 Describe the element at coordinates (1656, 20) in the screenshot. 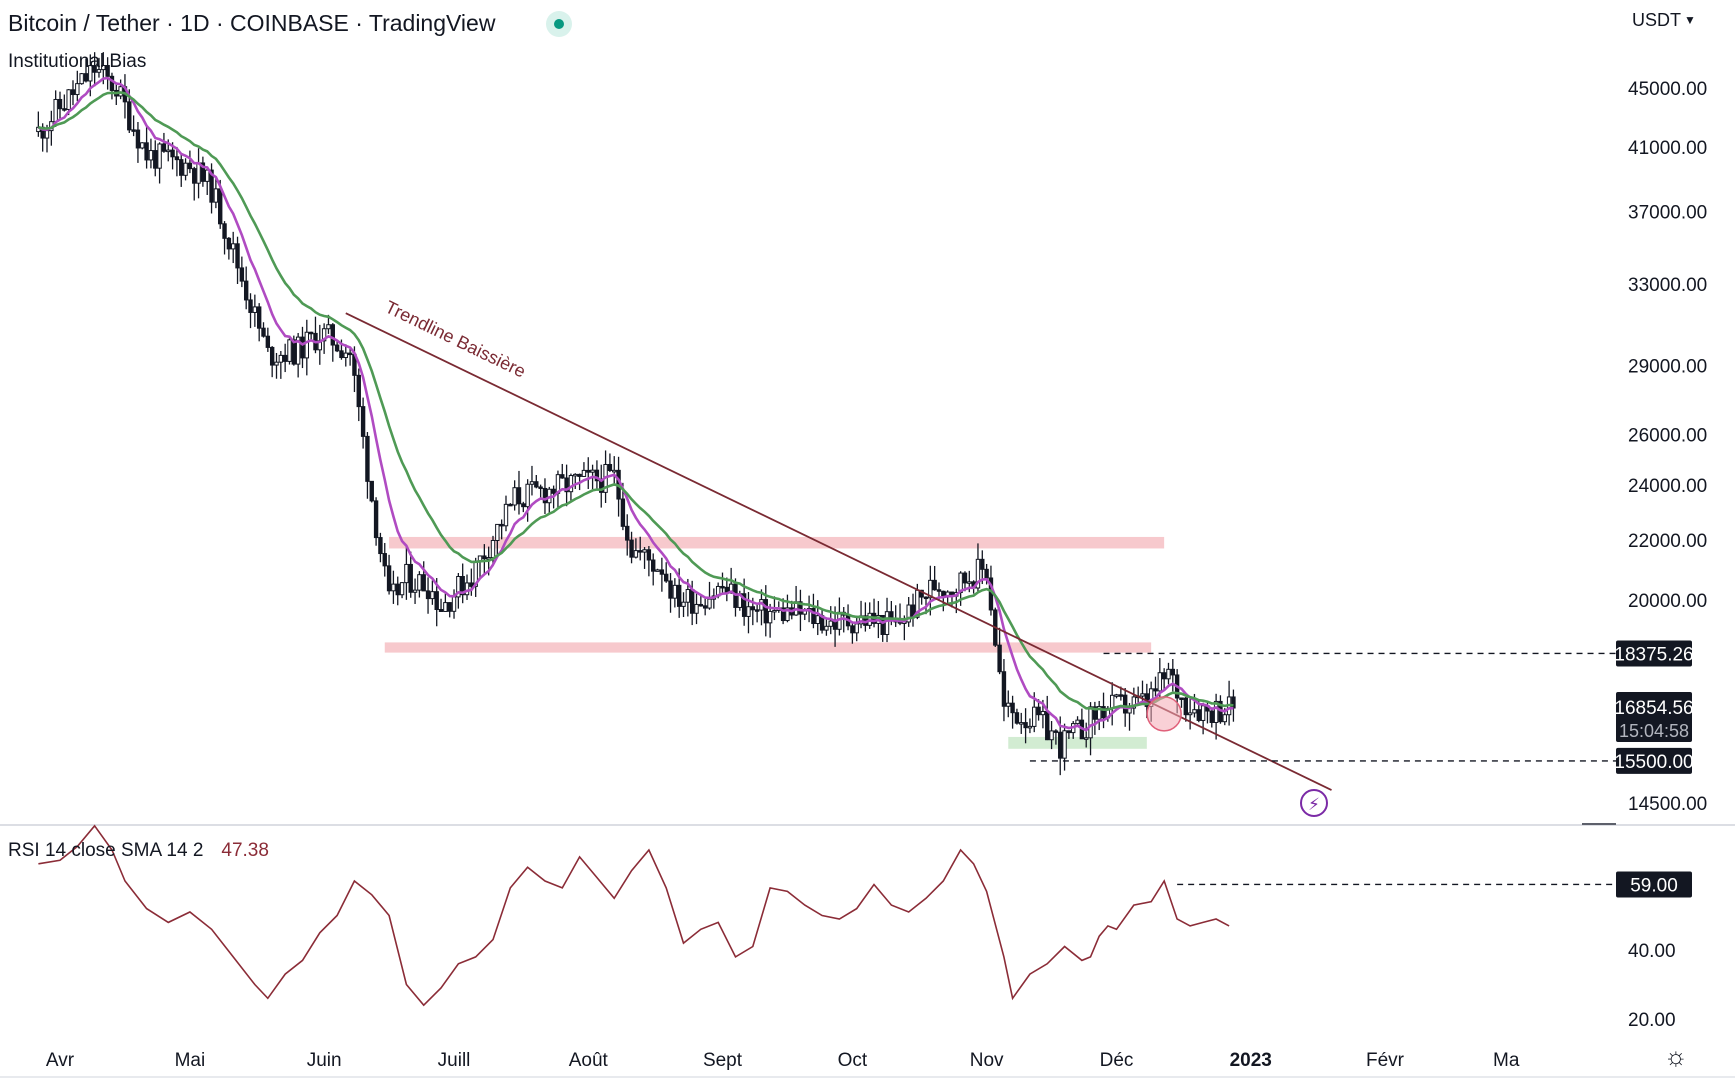

I see `currency-label: USDT` at that location.